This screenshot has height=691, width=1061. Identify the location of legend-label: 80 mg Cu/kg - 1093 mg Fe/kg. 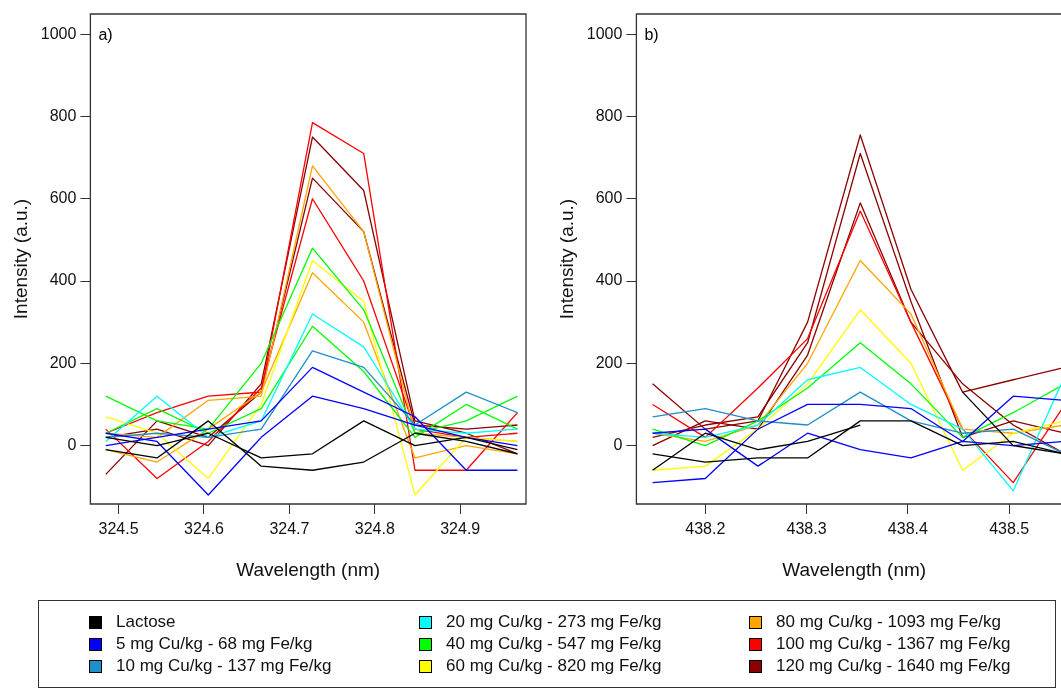
(888, 622).